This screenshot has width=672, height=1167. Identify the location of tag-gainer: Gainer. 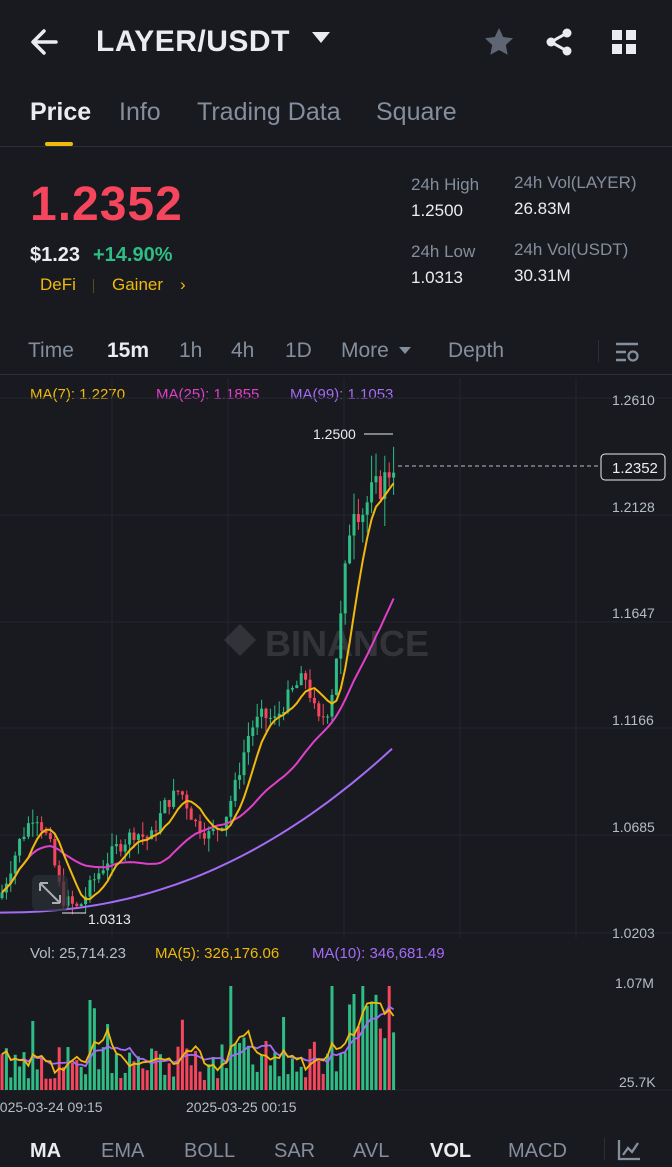
(138, 284).